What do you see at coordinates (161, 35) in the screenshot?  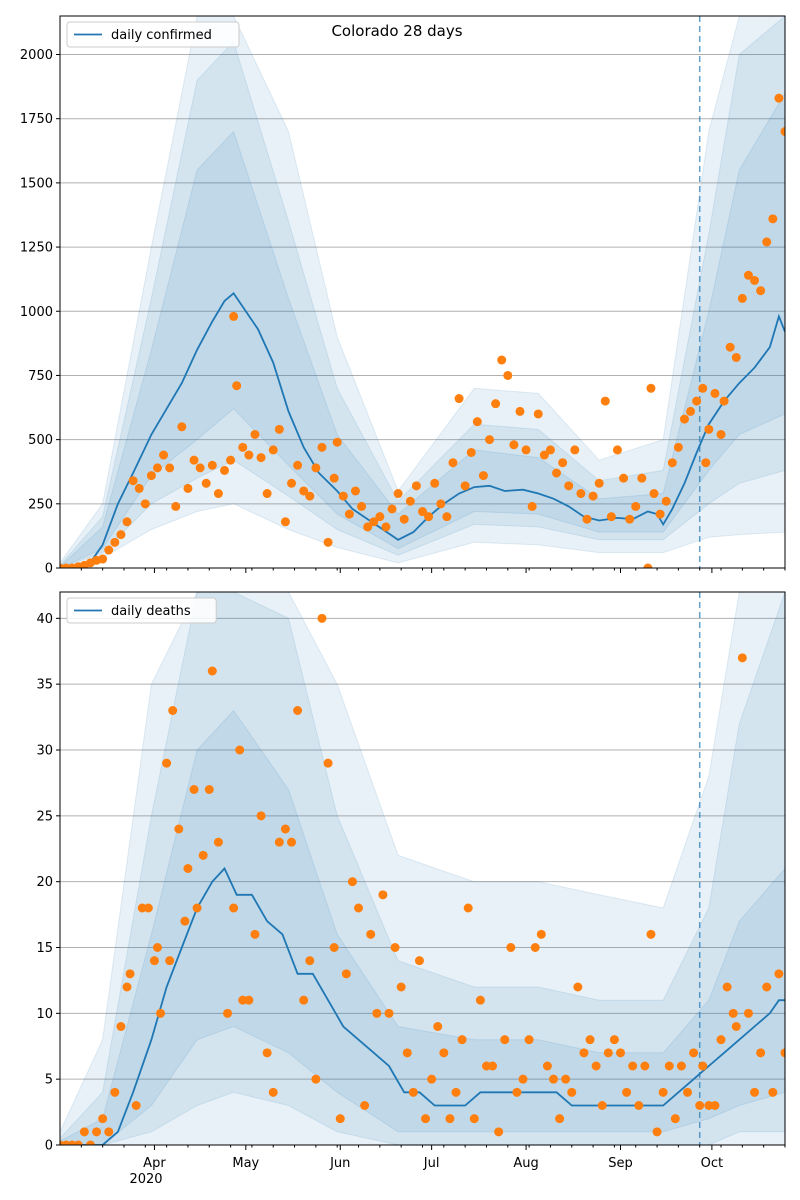 I see `legend-label: daily confirmed` at bounding box center [161, 35].